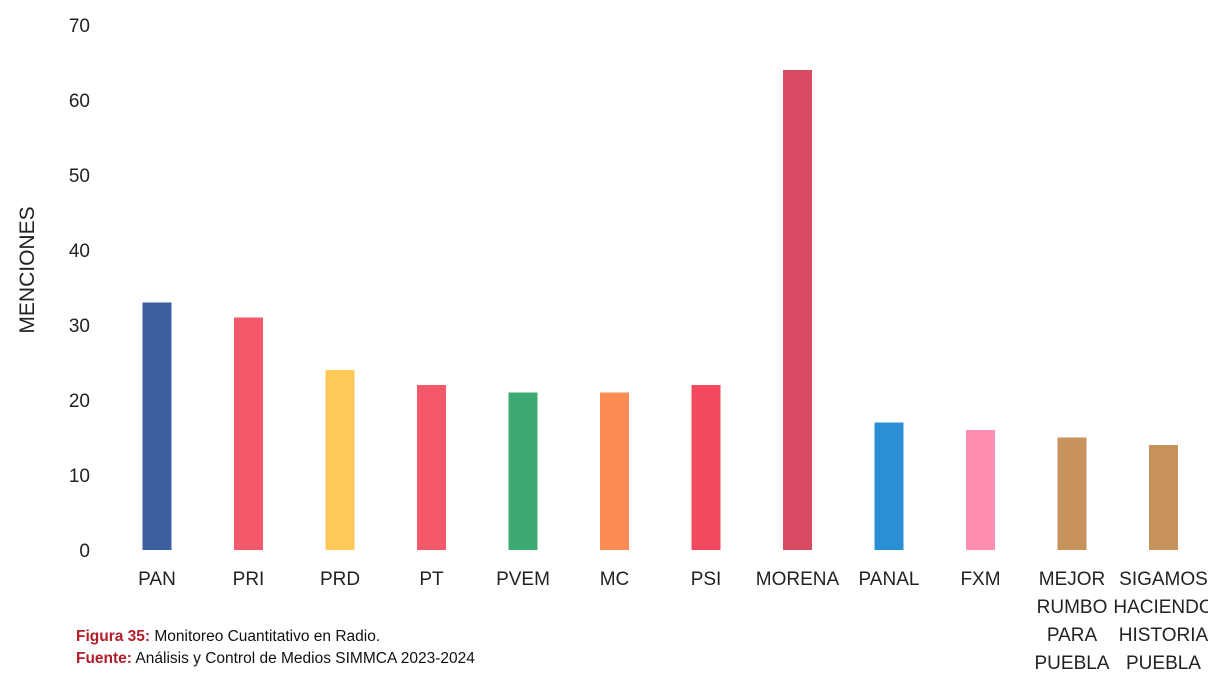 The image size is (1208, 675). Describe the element at coordinates (79, 101) in the screenshot. I see `y-tick-label: 60` at that location.